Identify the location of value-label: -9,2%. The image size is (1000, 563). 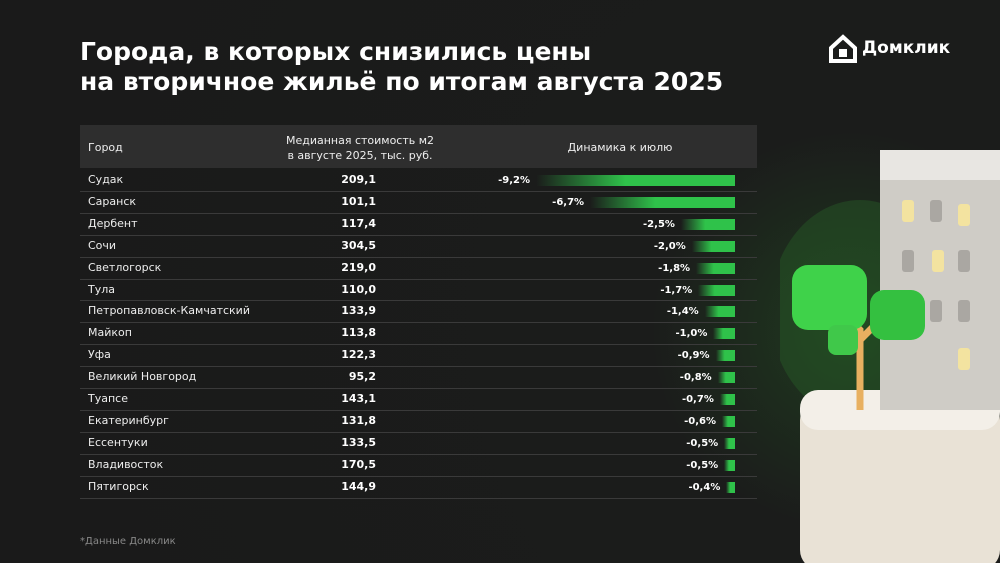
(514, 180).